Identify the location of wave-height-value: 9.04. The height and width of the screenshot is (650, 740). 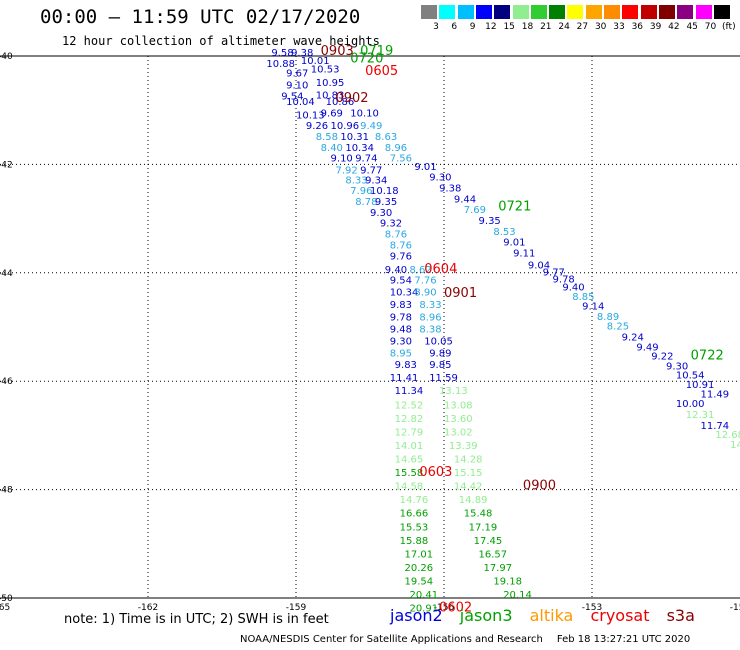
(539, 265).